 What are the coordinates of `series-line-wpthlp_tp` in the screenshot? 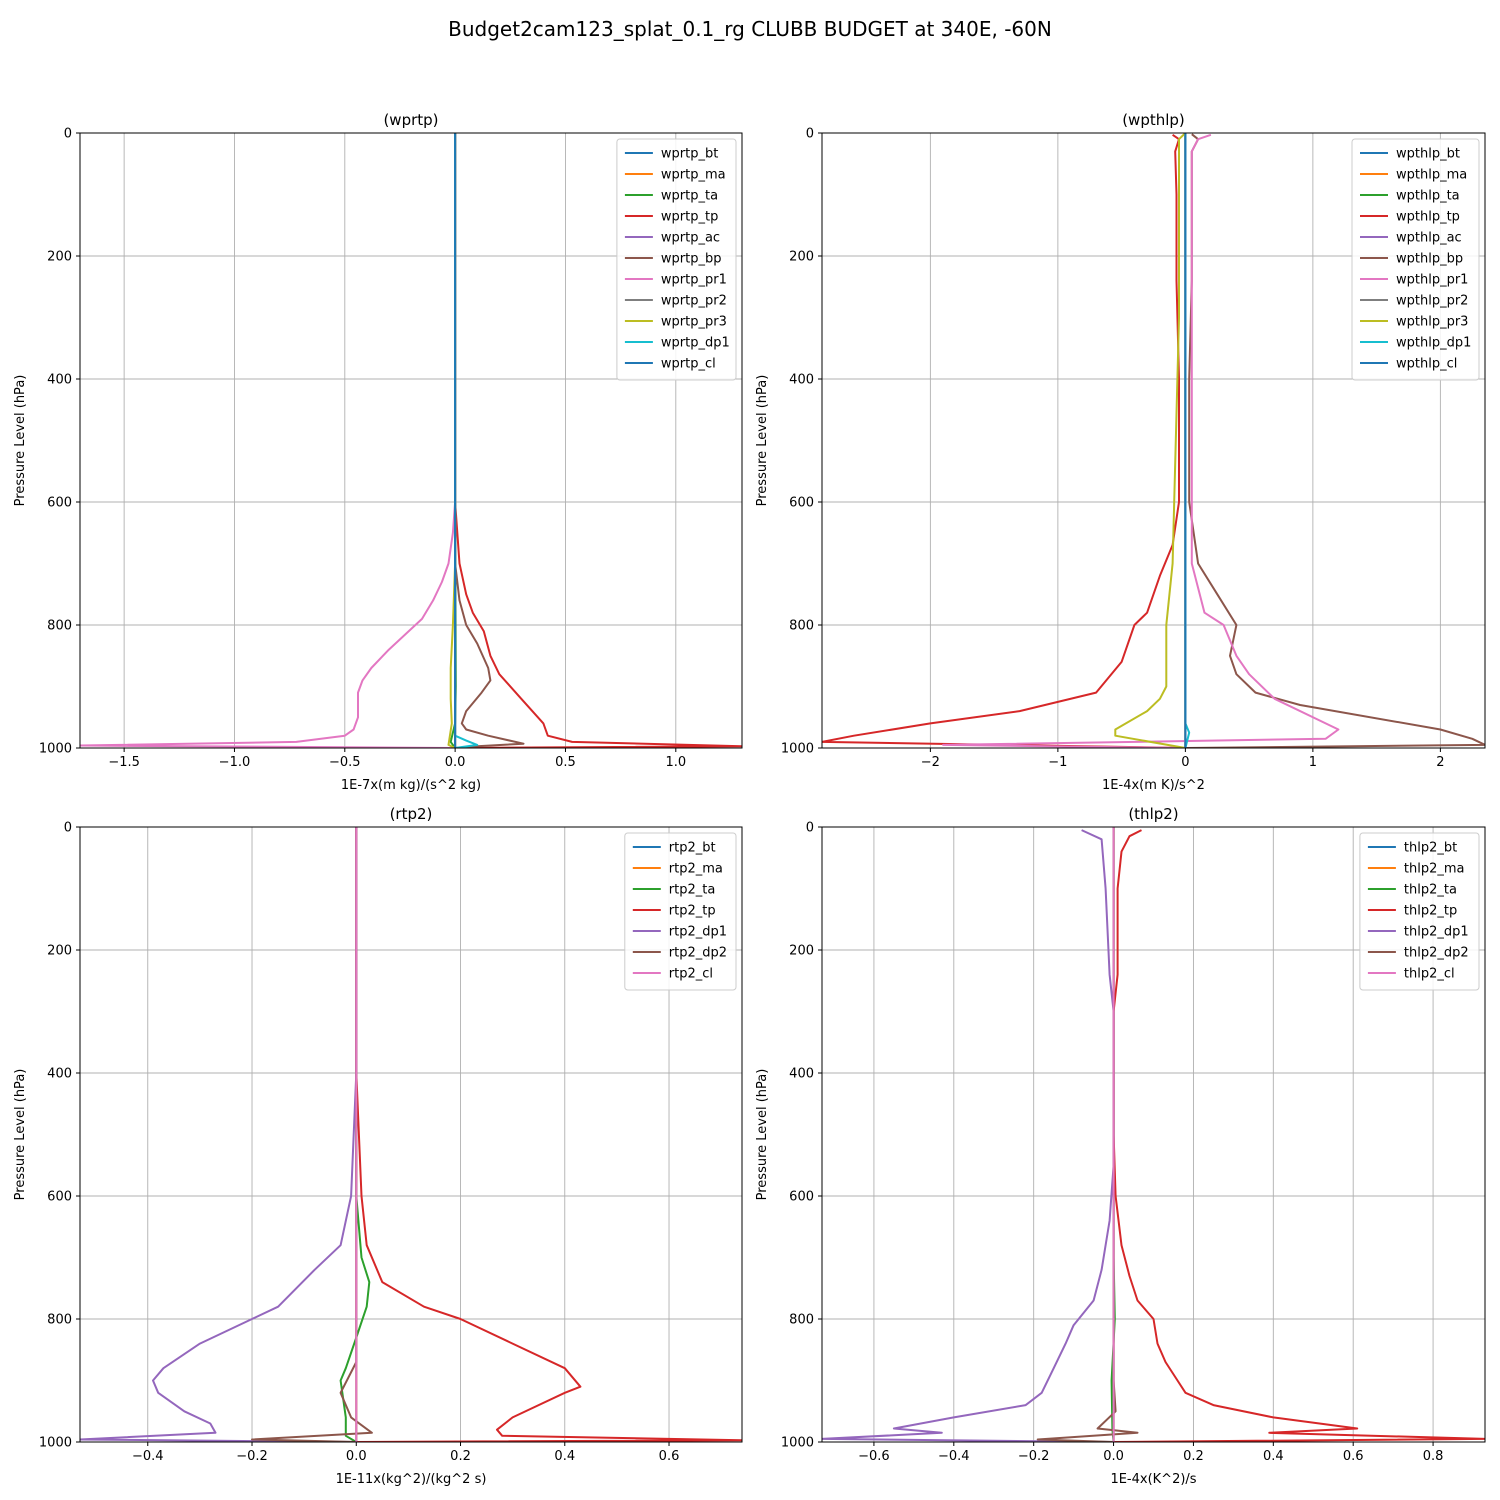 It's located at (1004, 440).